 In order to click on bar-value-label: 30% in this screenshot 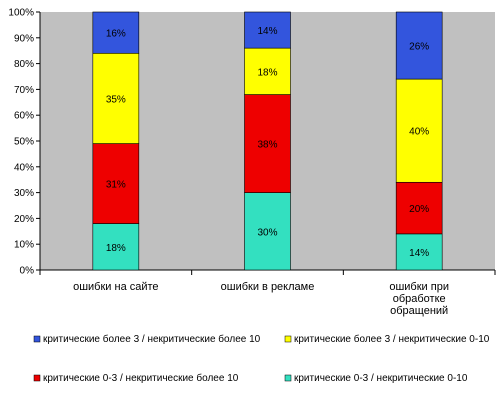, I will do `click(267, 232)`.